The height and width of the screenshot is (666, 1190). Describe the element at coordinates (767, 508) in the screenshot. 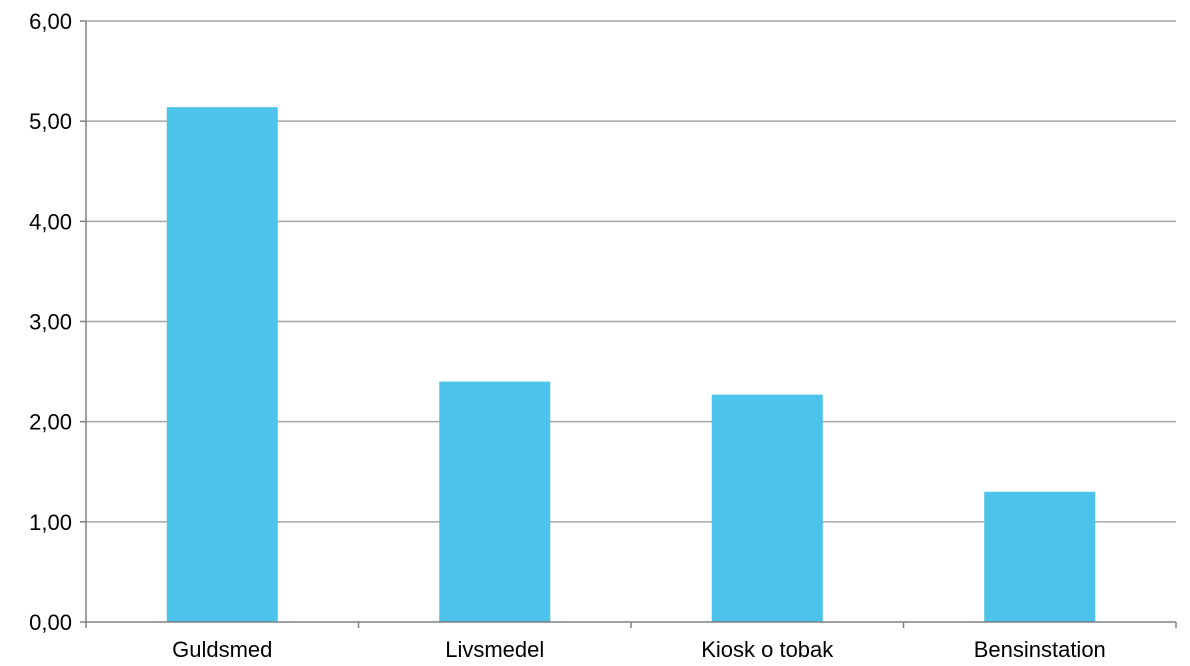

I see `bar-kiosk-o-tobak` at that location.